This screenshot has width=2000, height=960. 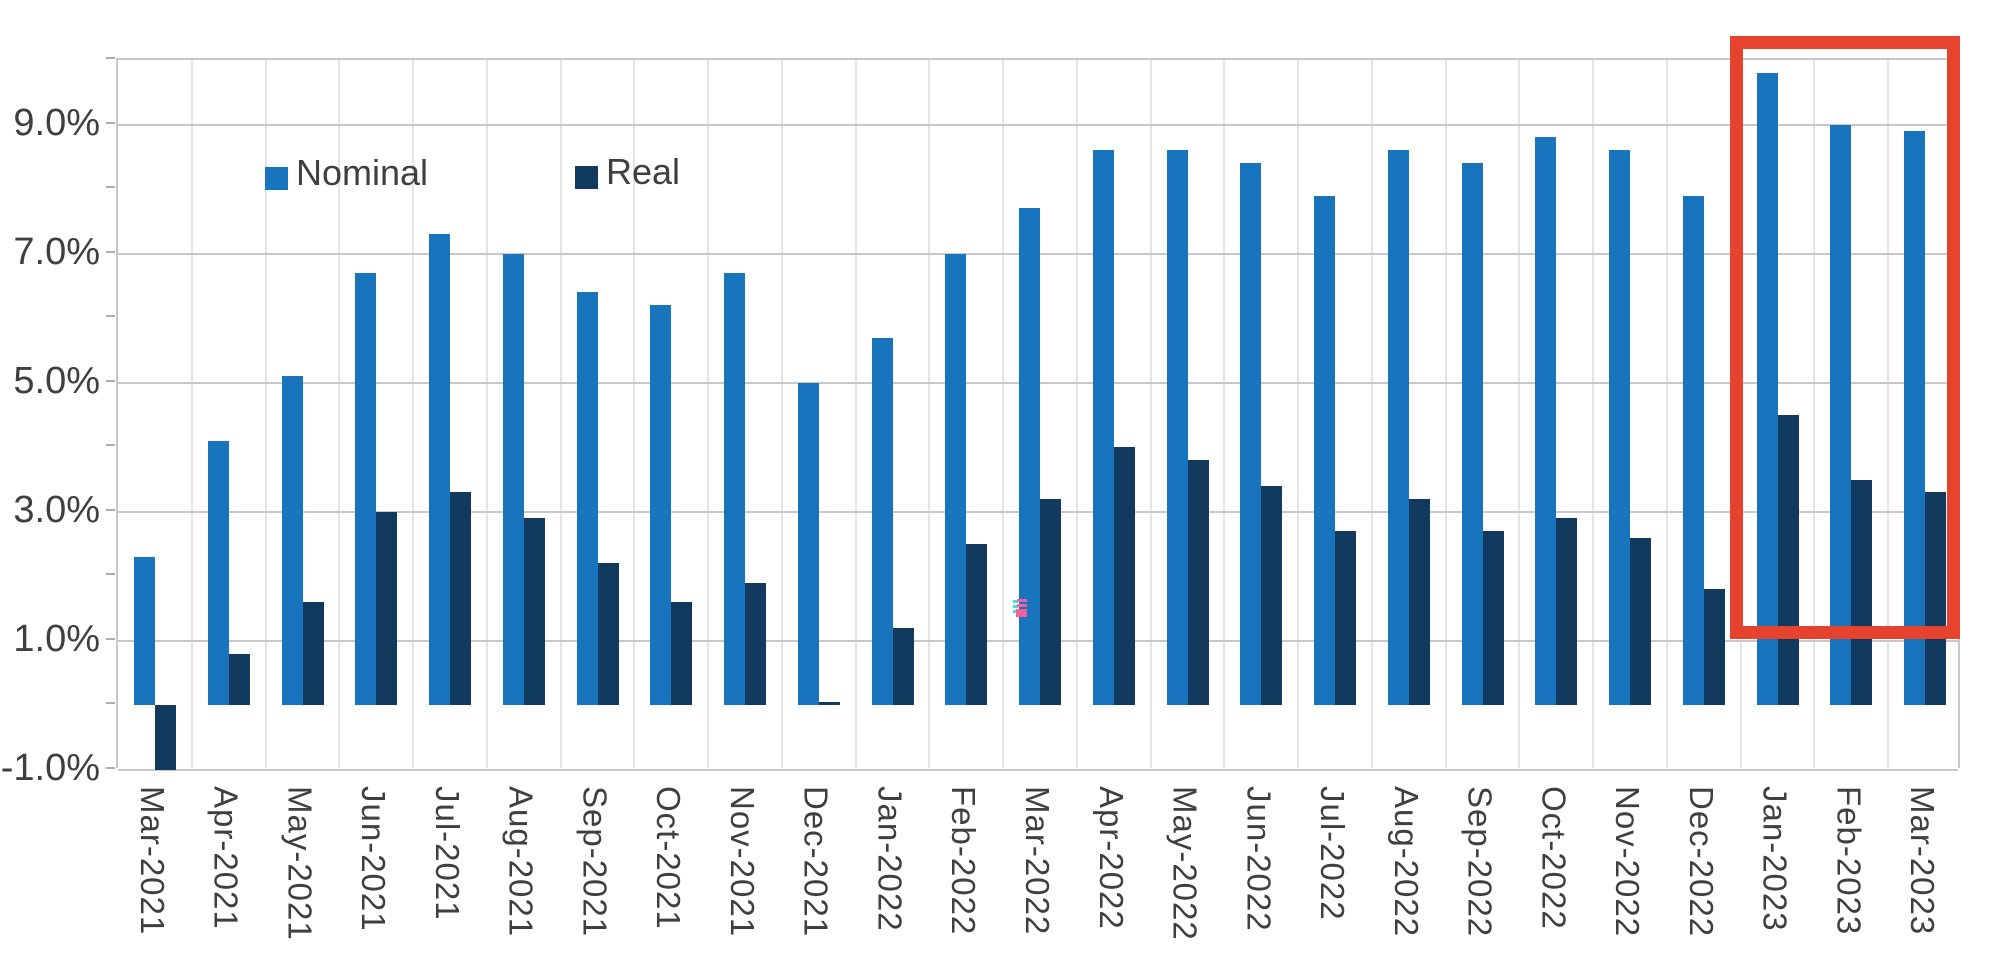 I want to click on bar-nominal-Nov-2021, so click(x=735, y=489).